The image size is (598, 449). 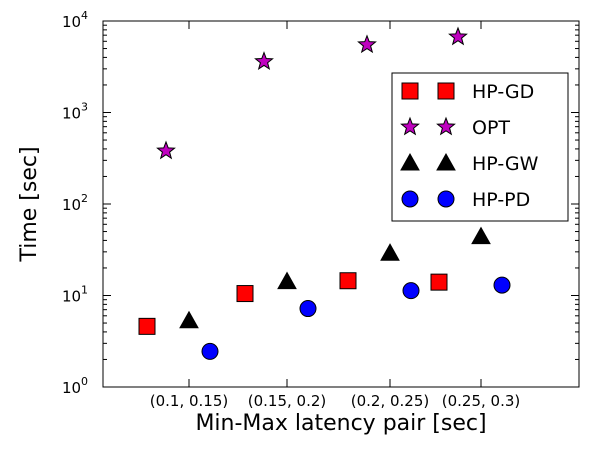 I want to click on series-hp-gw, so click(x=335, y=277).